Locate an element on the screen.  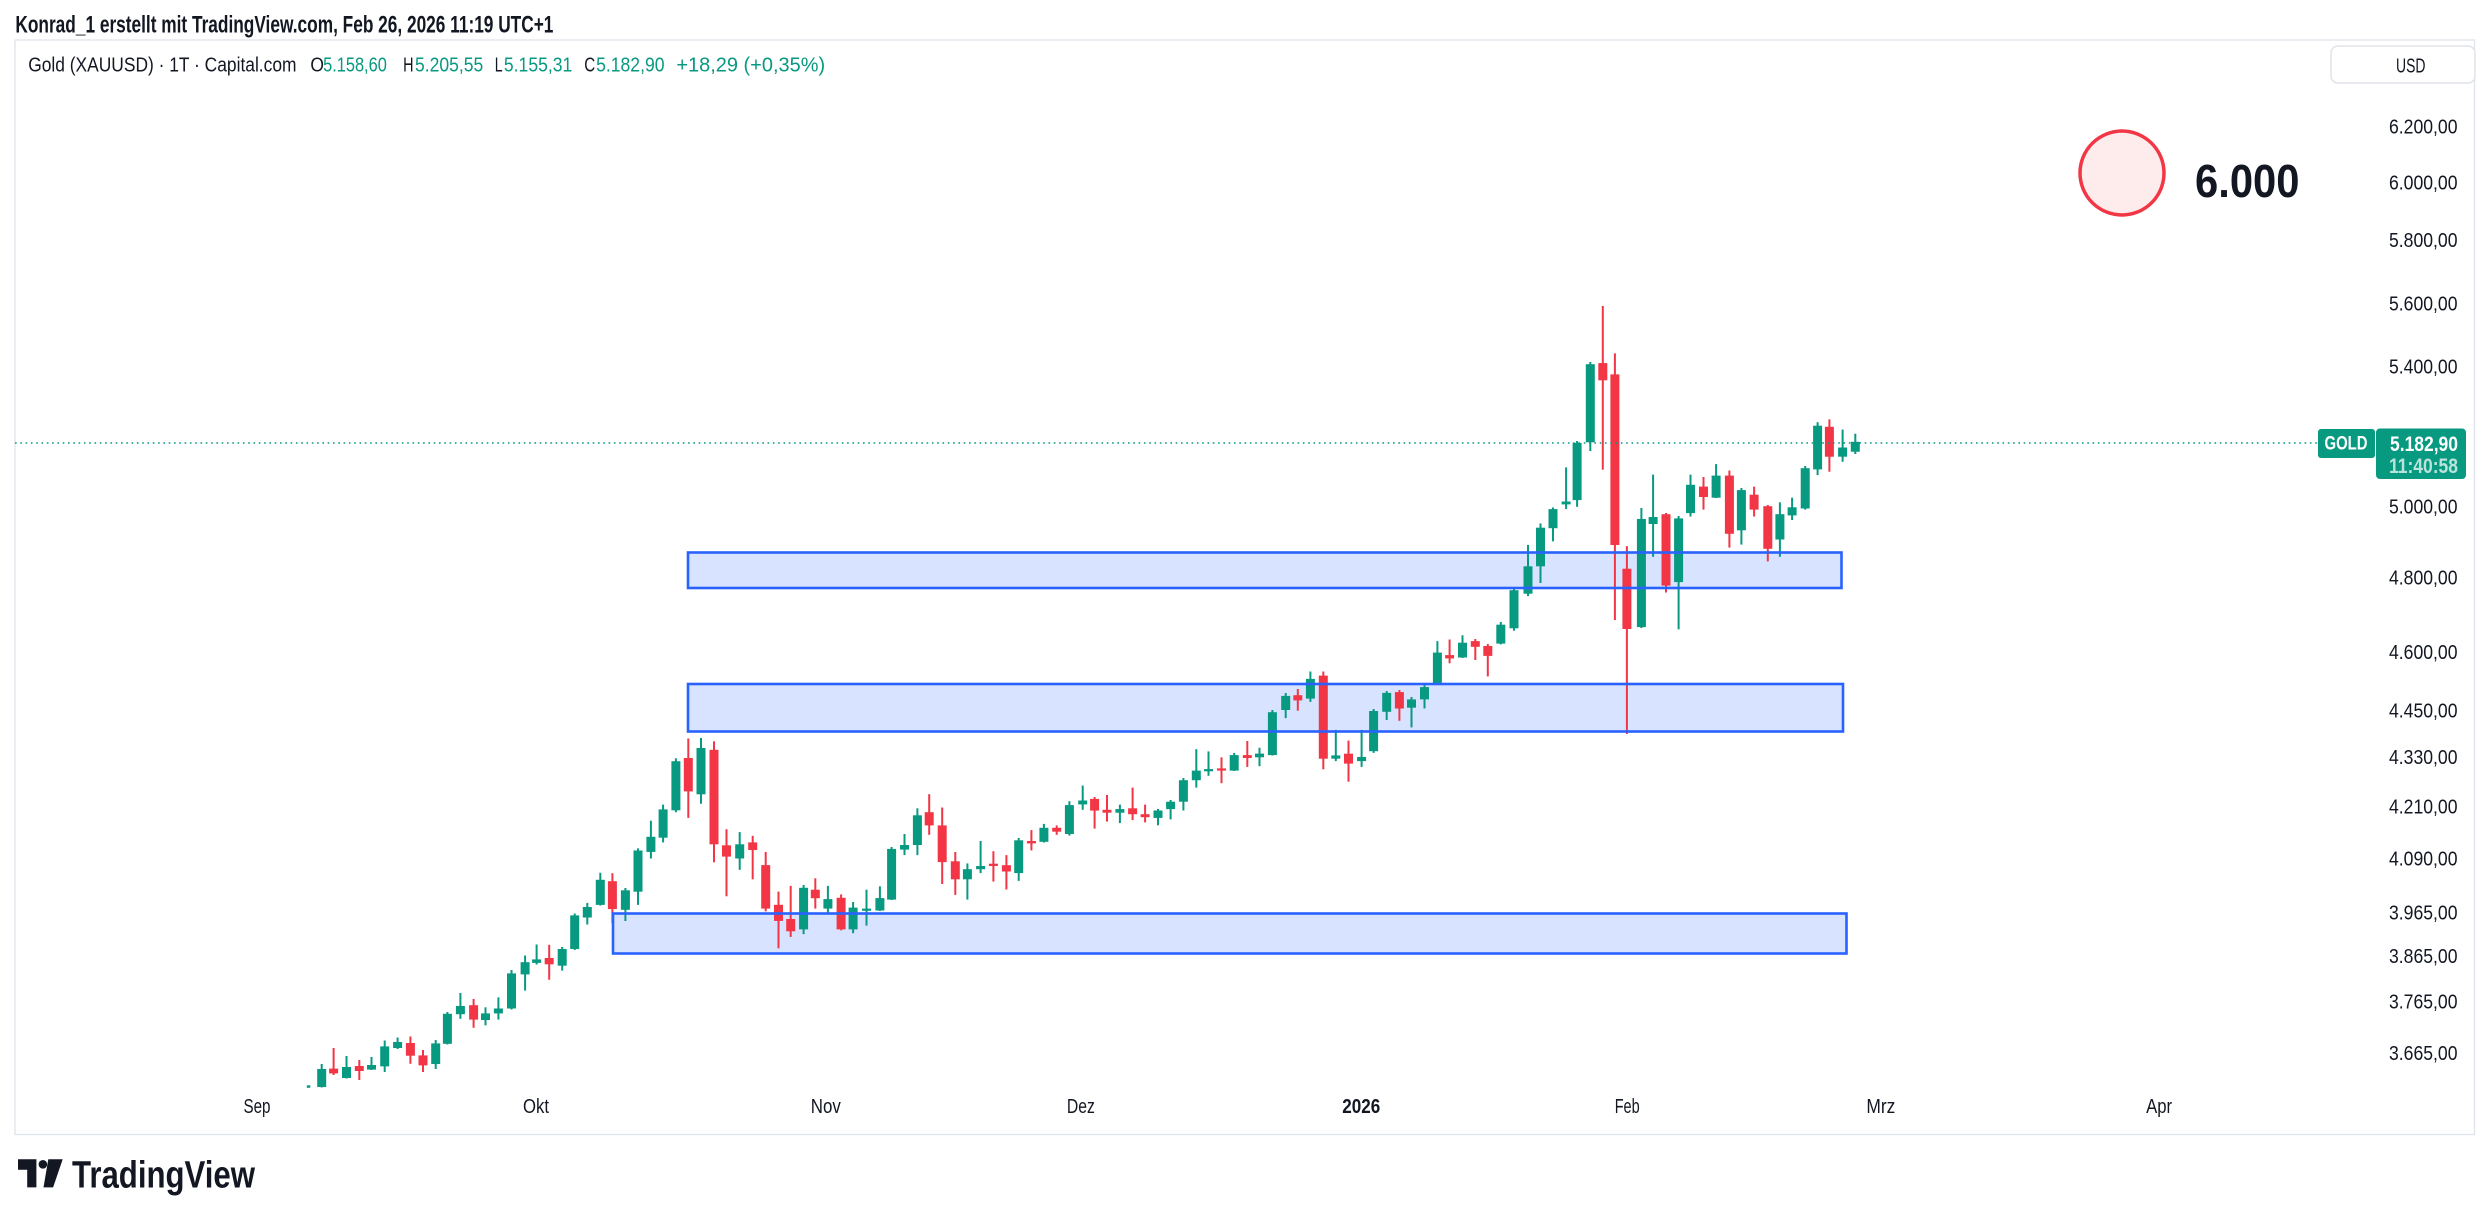
svg-text: O is located at coordinates (317, 65).